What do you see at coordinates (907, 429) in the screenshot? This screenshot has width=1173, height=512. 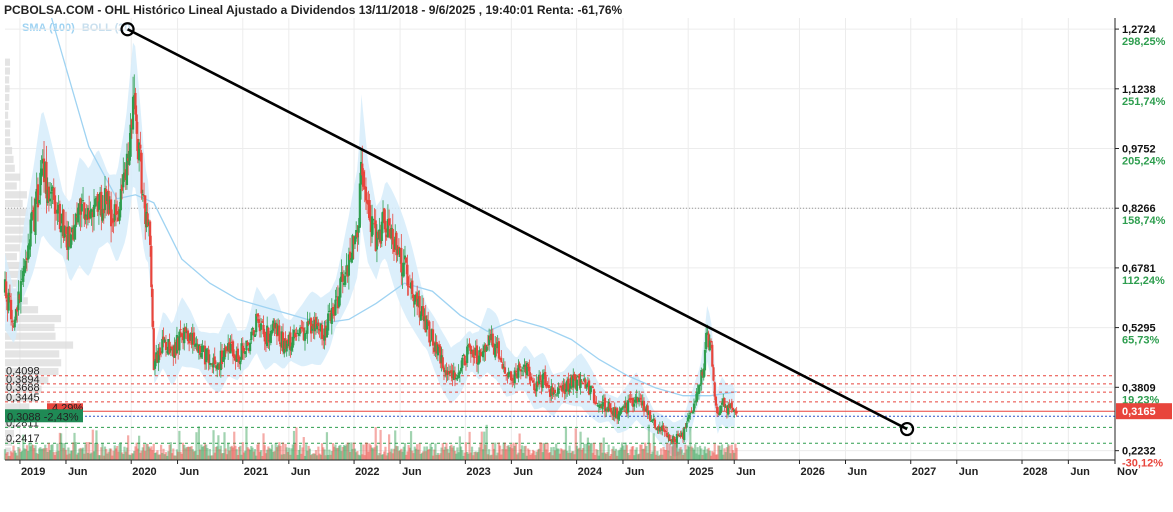 I see `trendline-end-handle` at bounding box center [907, 429].